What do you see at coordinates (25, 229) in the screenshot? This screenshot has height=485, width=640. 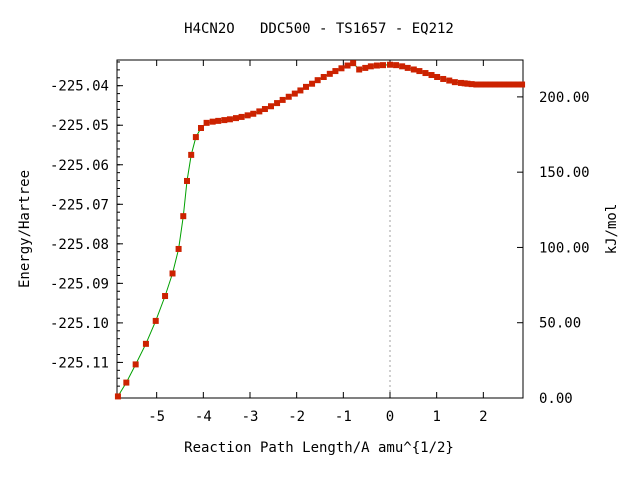 I see `y-axis-label: Energy/Hartree` at bounding box center [25, 229].